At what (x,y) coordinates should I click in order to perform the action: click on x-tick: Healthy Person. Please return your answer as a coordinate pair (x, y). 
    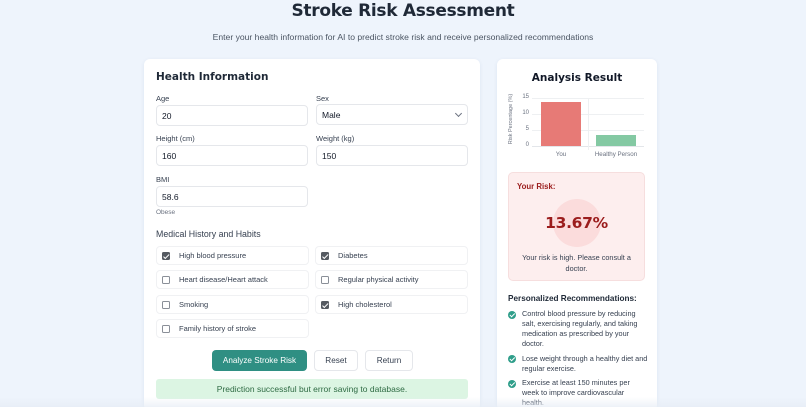
    Looking at the image, I should click on (616, 154).